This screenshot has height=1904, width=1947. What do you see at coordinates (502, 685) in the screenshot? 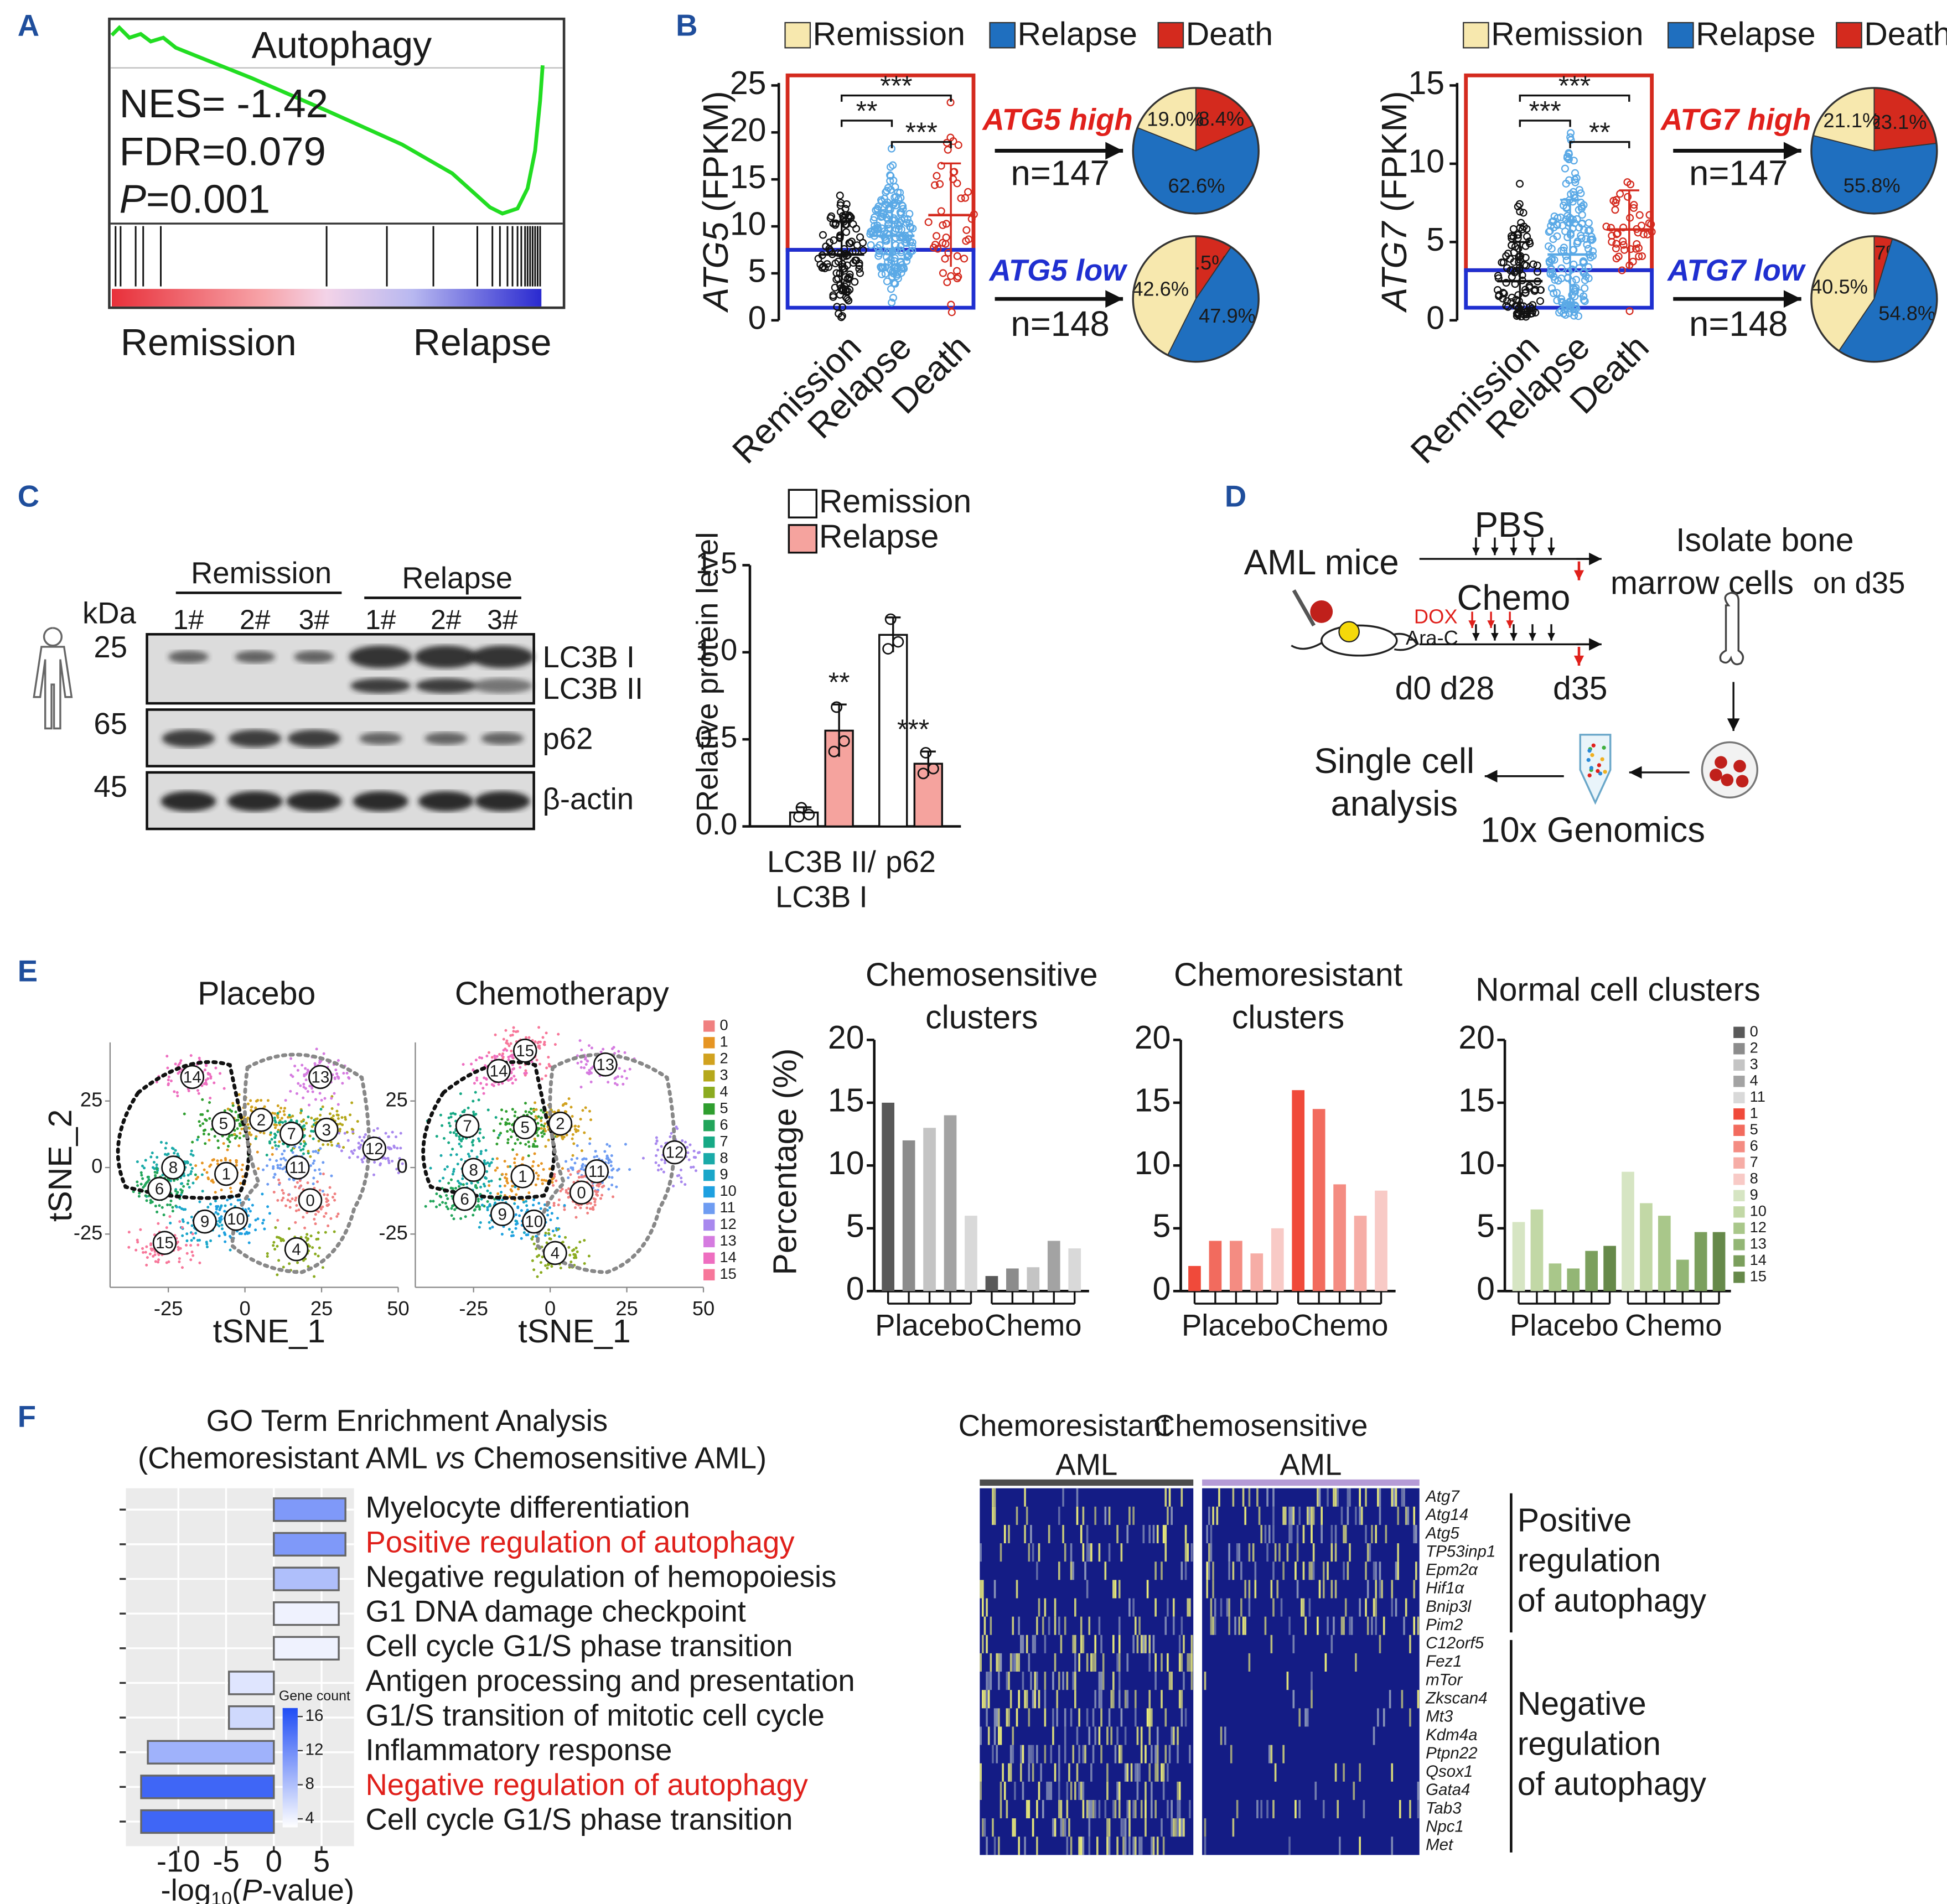
I see `blot-band` at bounding box center [502, 685].